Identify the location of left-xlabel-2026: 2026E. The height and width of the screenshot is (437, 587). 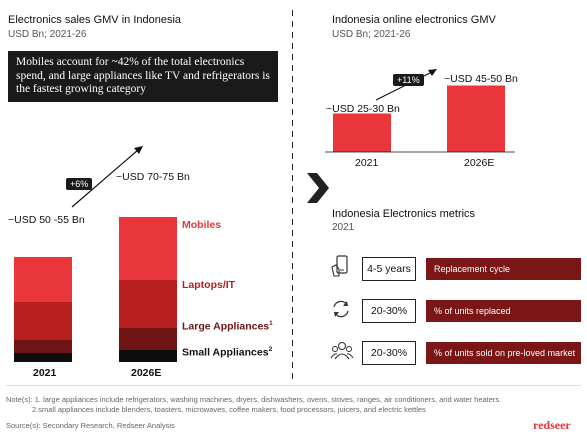
(146, 373).